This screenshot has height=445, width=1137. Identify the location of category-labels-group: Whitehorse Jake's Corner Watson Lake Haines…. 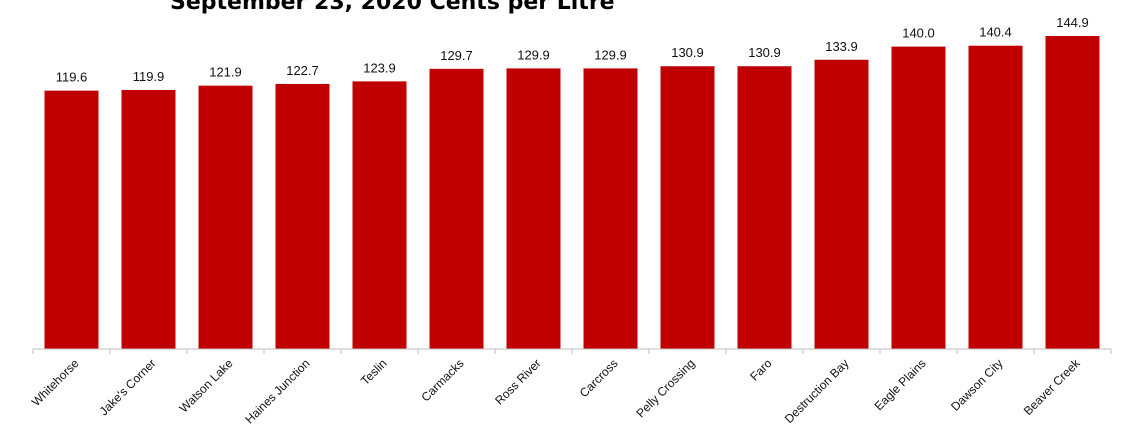
(556, 391).